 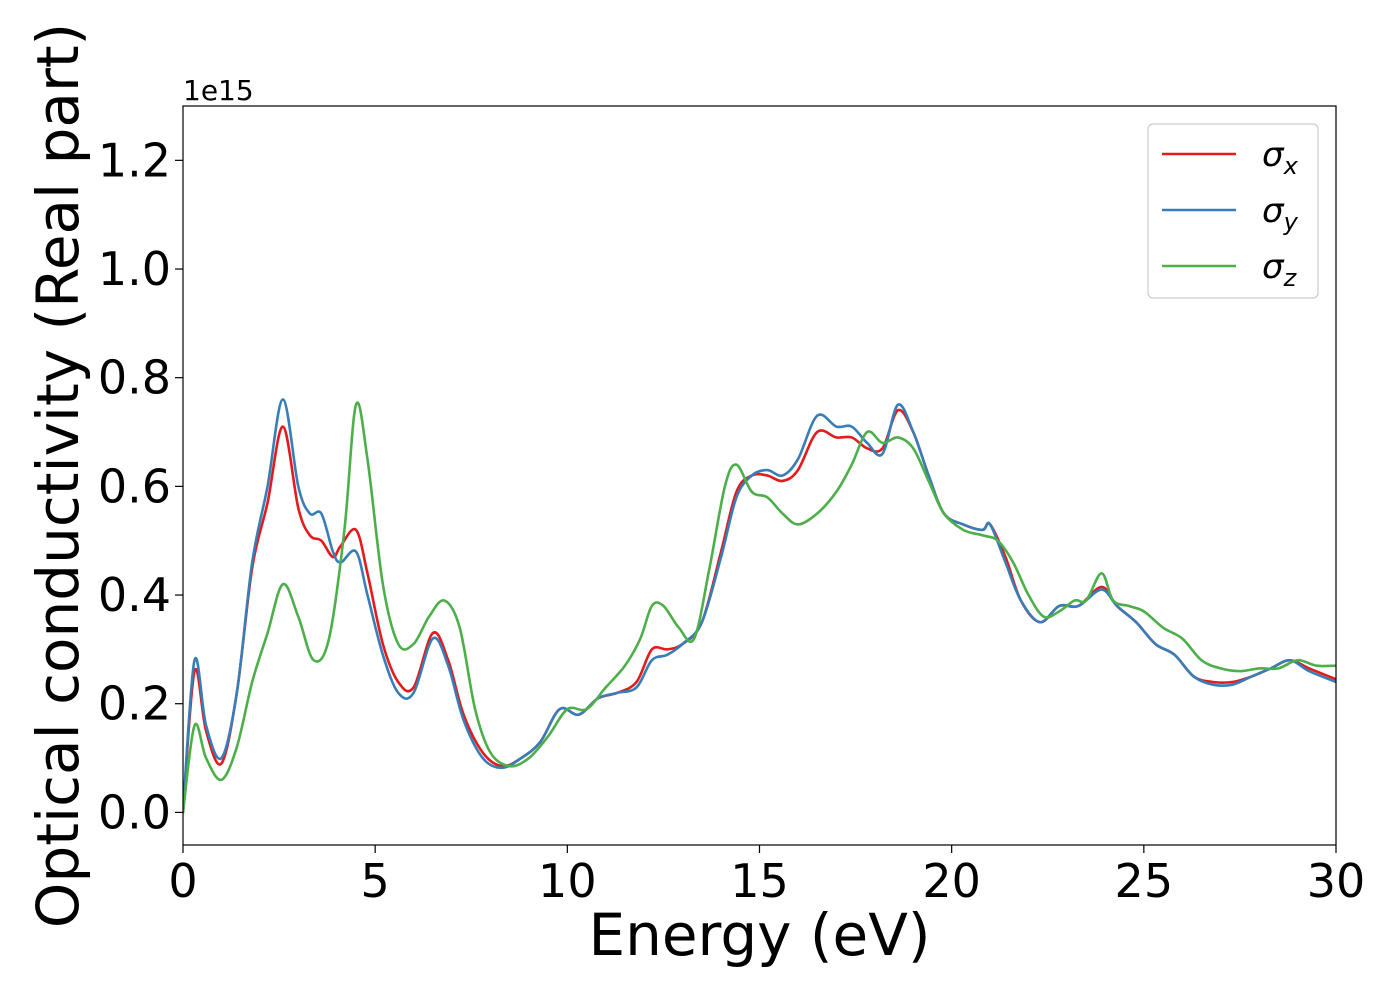 I want to click on y-offset-label: 1e15, so click(x=218, y=90).